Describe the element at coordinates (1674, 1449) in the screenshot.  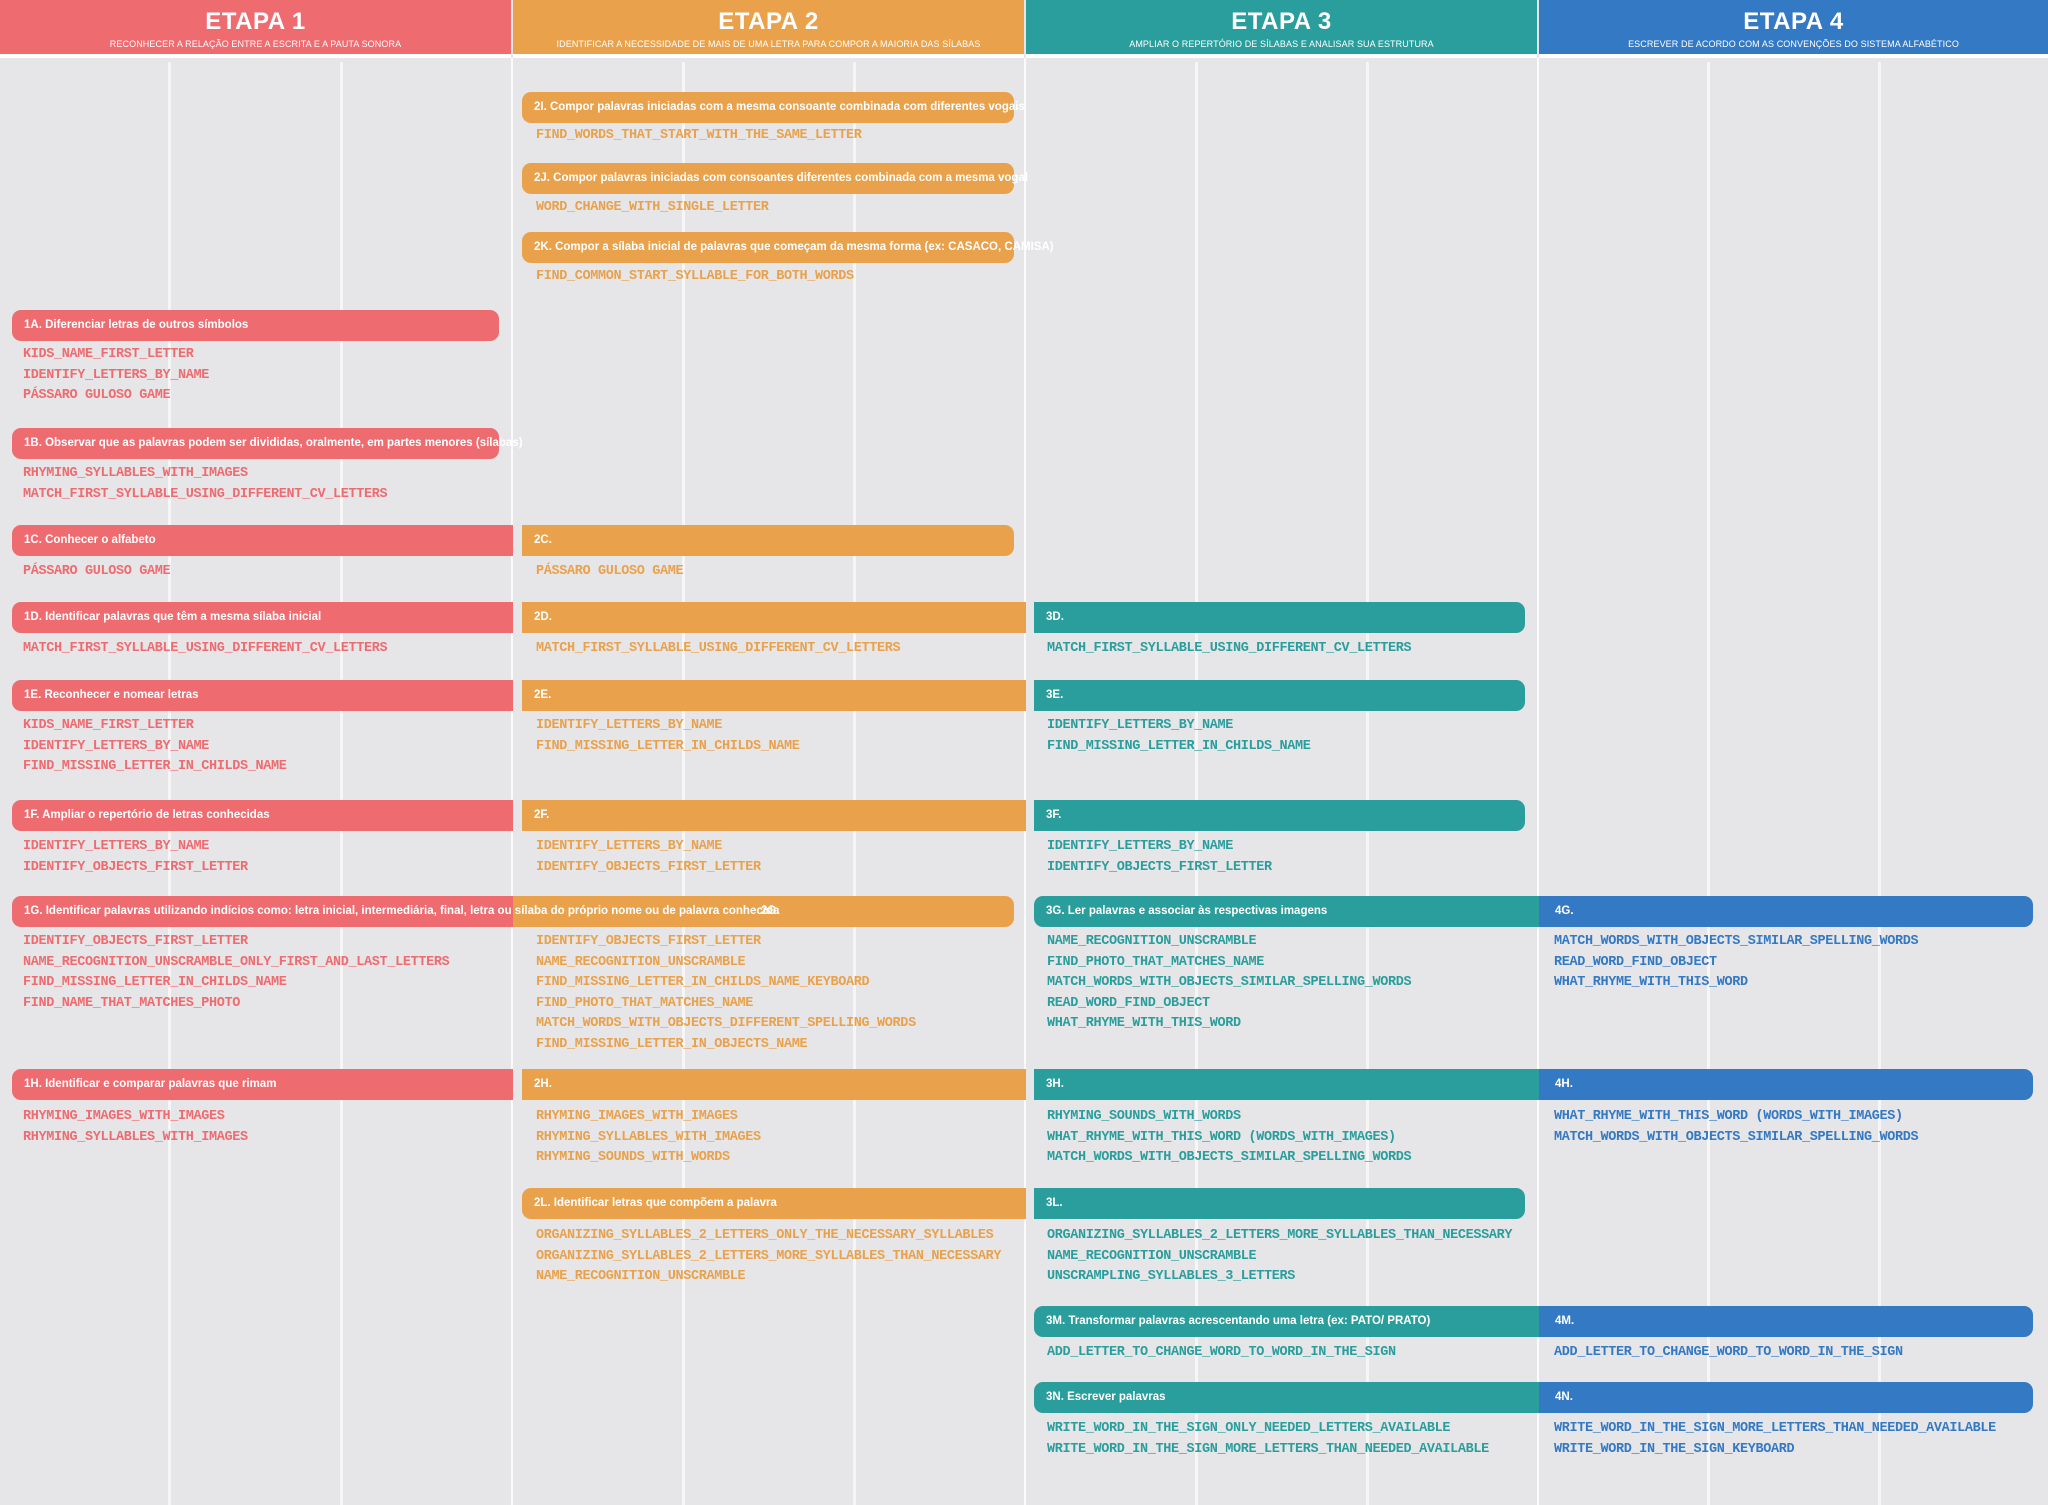
I see `activity-item: WRITE_WORD_IN_THE_SIGN_KEYBOARD` at that location.